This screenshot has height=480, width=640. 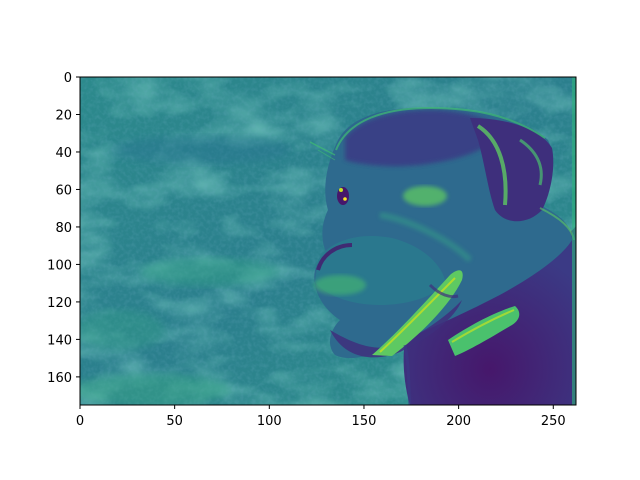 I want to click on y-tick-label: 80, so click(x=63, y=228).